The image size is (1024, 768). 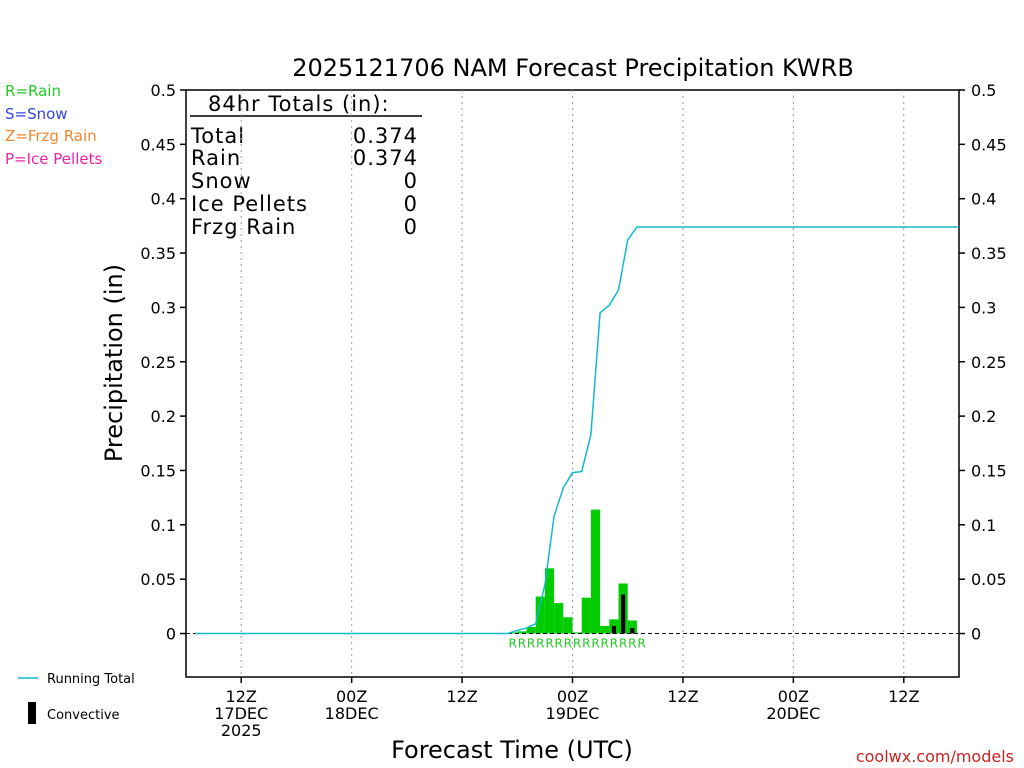 What do you see at coordinates (158, 144) in the screenshot?
I see `y-tick-label-left: 0.45` at bounding box center [158, 144].